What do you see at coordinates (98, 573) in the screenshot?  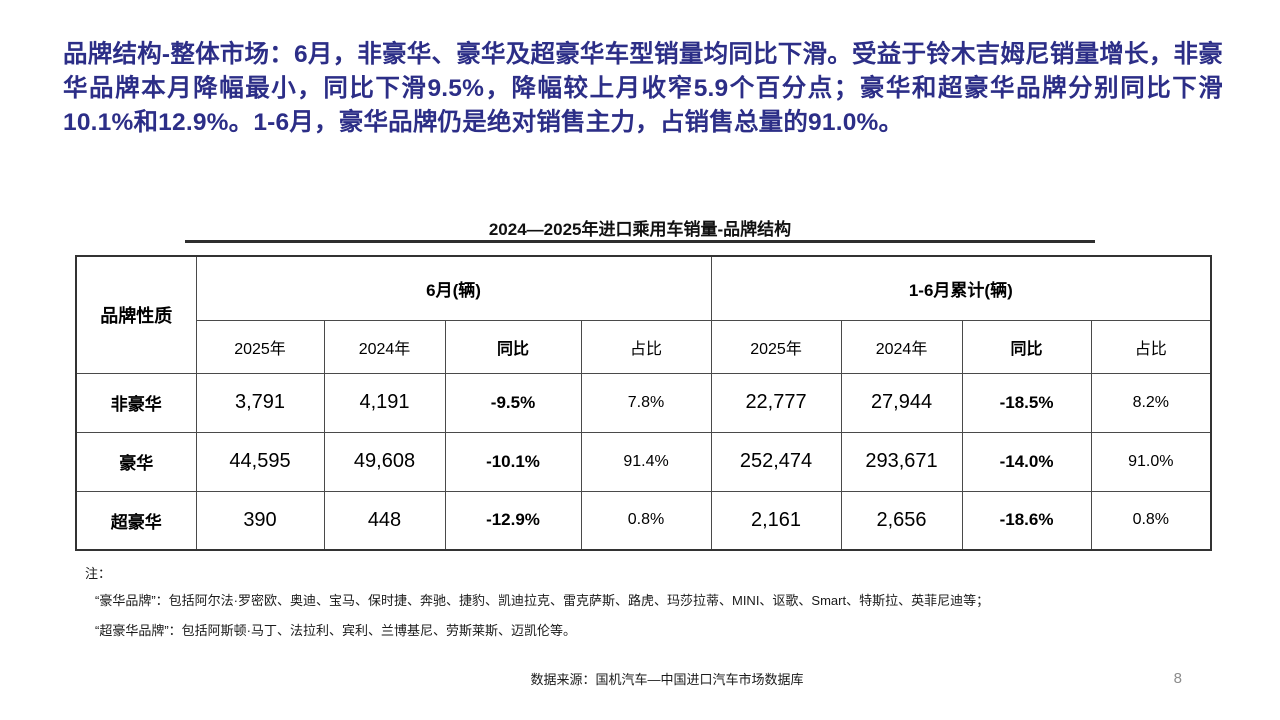 I see `note-label: 注：` at bounding box center [98, 573].